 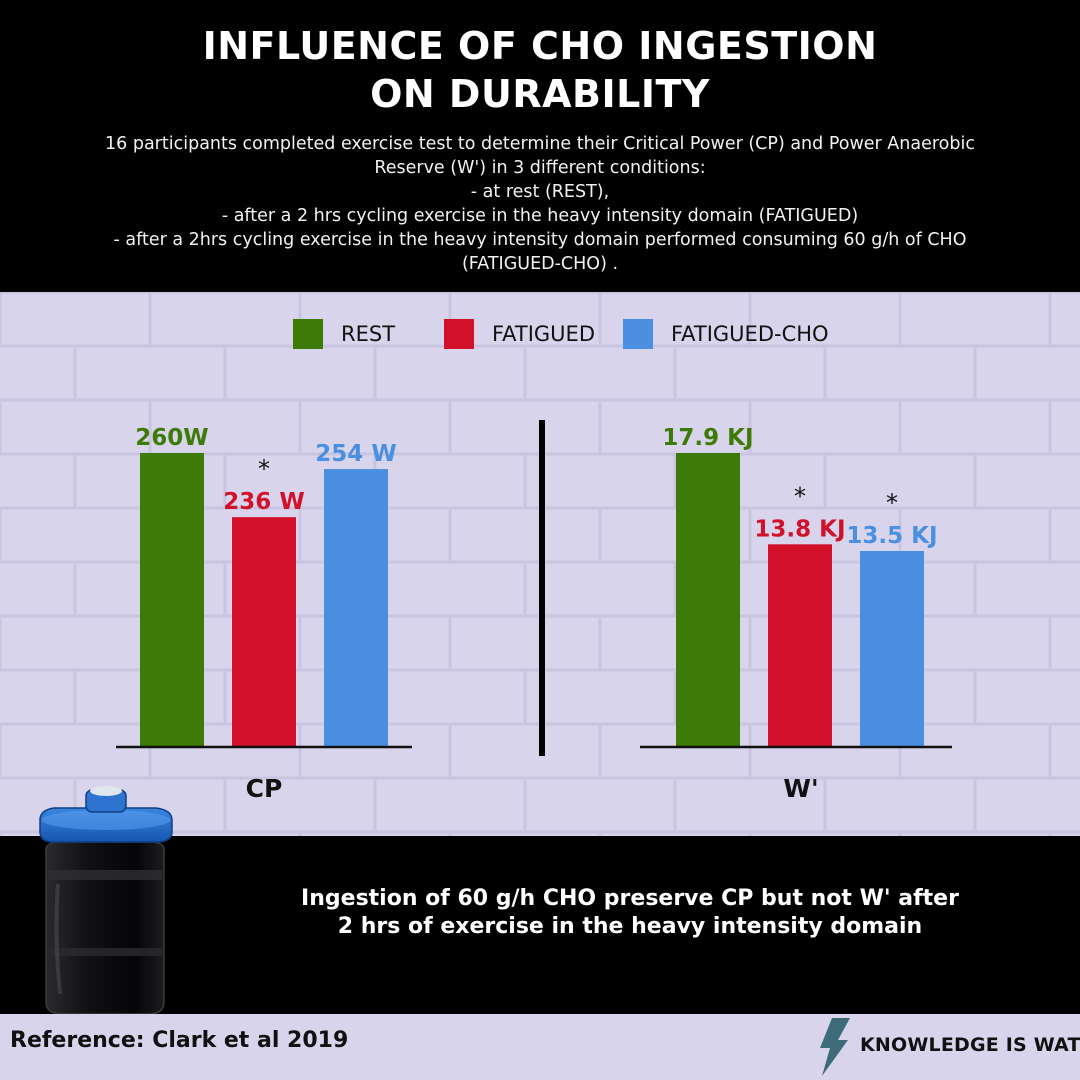 What do you see at coordinates (179, 1040) in the screenshot?
I see `reference: Reference: Clark et al 2019` at bounding box center [179, 1040].